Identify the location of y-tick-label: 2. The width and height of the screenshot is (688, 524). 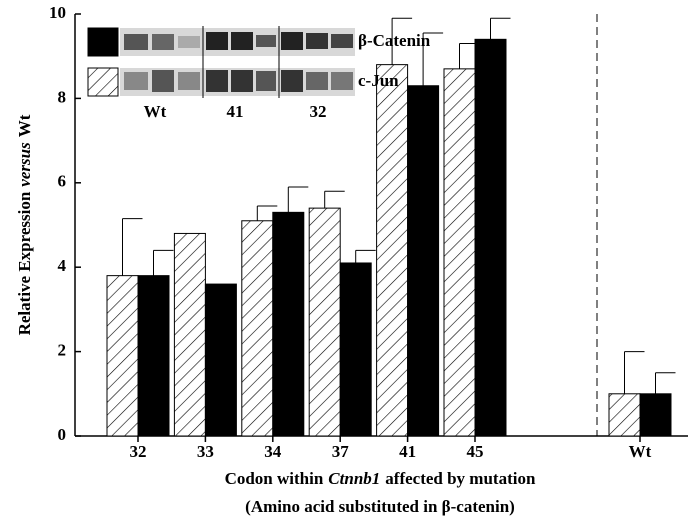
(62, 350).